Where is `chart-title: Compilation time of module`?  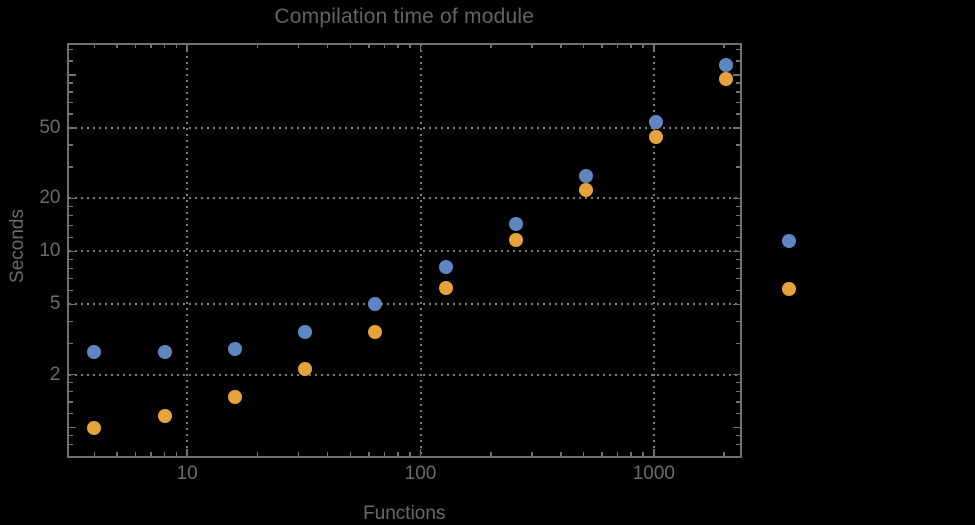
chart-title: Compilation time of module is located at coordinates (404, 16).